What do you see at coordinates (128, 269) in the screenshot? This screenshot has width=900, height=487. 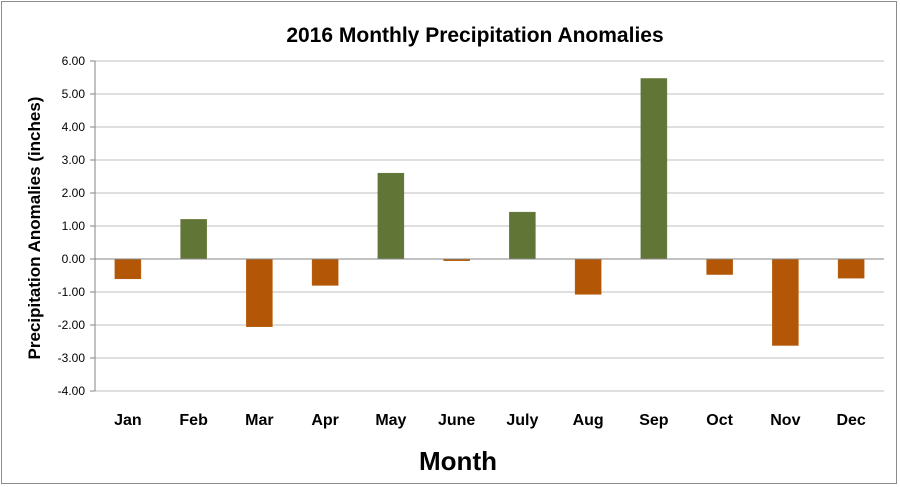 I see `bar-jan` at bounding box center [128, 269].